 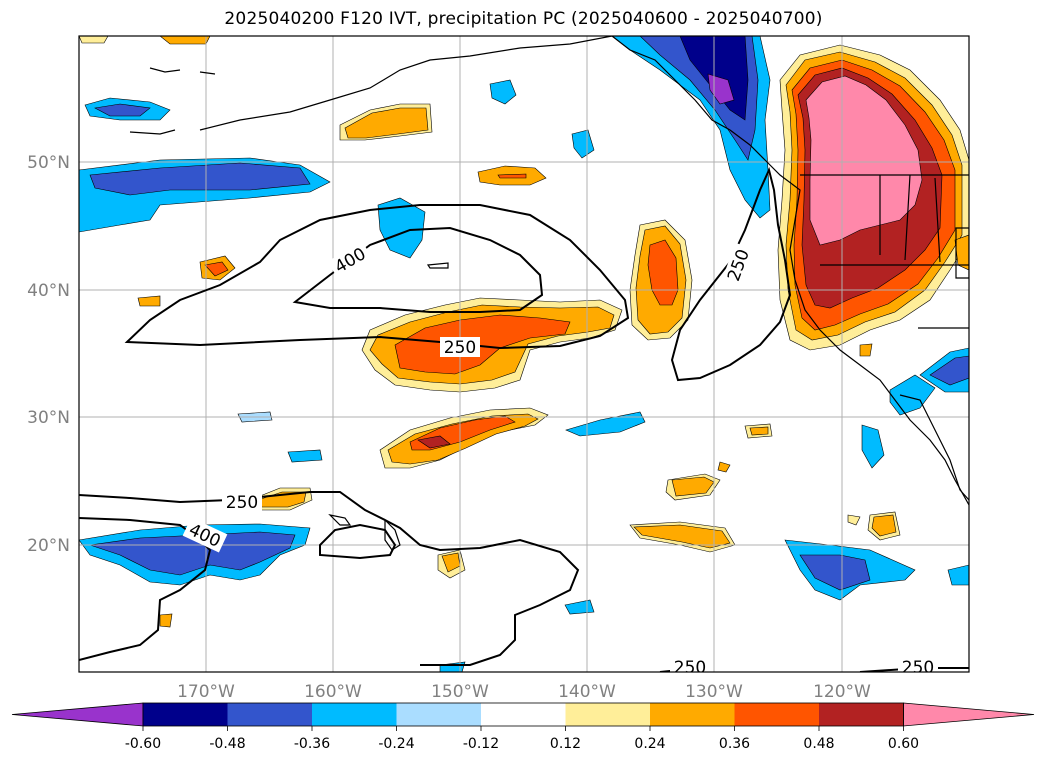 I want to click on contour-label-250-central: 250, so click(x=460, y=348).